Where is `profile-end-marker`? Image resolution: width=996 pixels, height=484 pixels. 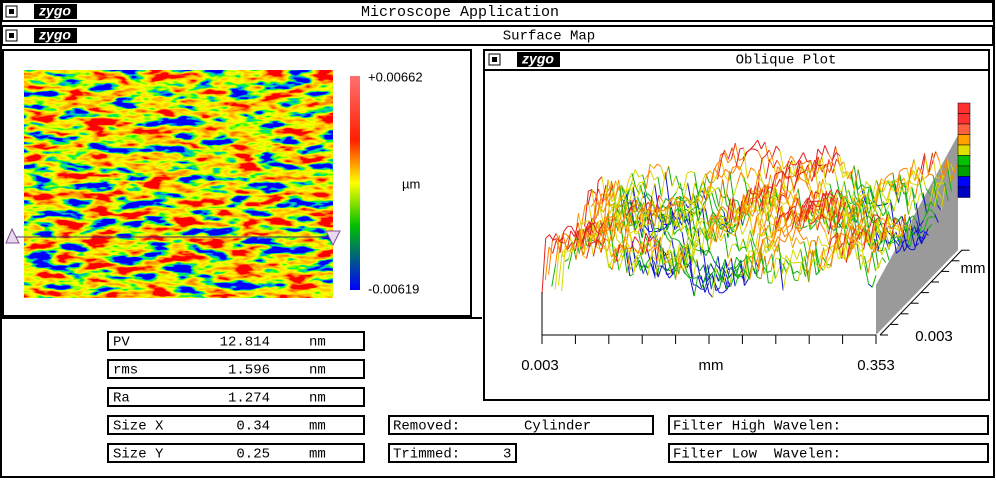
profile-end-marker is located at coordinates (333, 238).